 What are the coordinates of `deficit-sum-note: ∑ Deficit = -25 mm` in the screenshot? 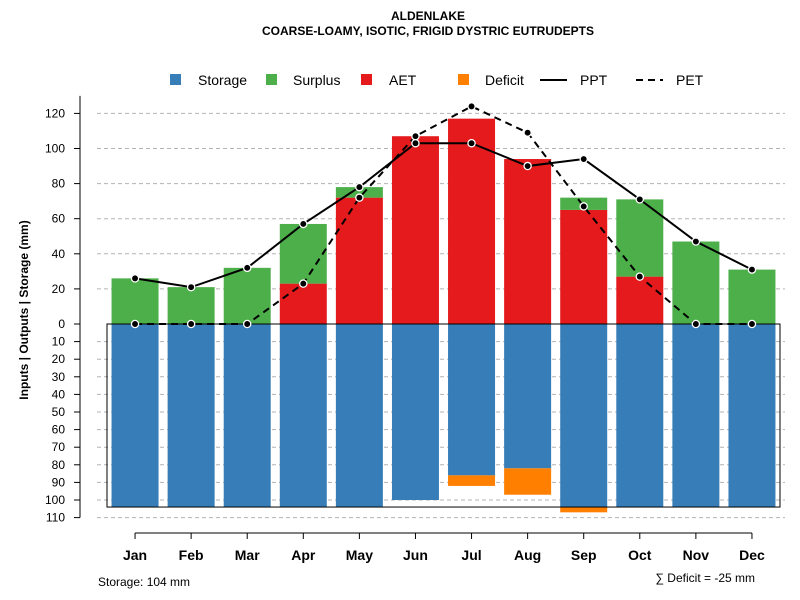 It's located at (705, 578).